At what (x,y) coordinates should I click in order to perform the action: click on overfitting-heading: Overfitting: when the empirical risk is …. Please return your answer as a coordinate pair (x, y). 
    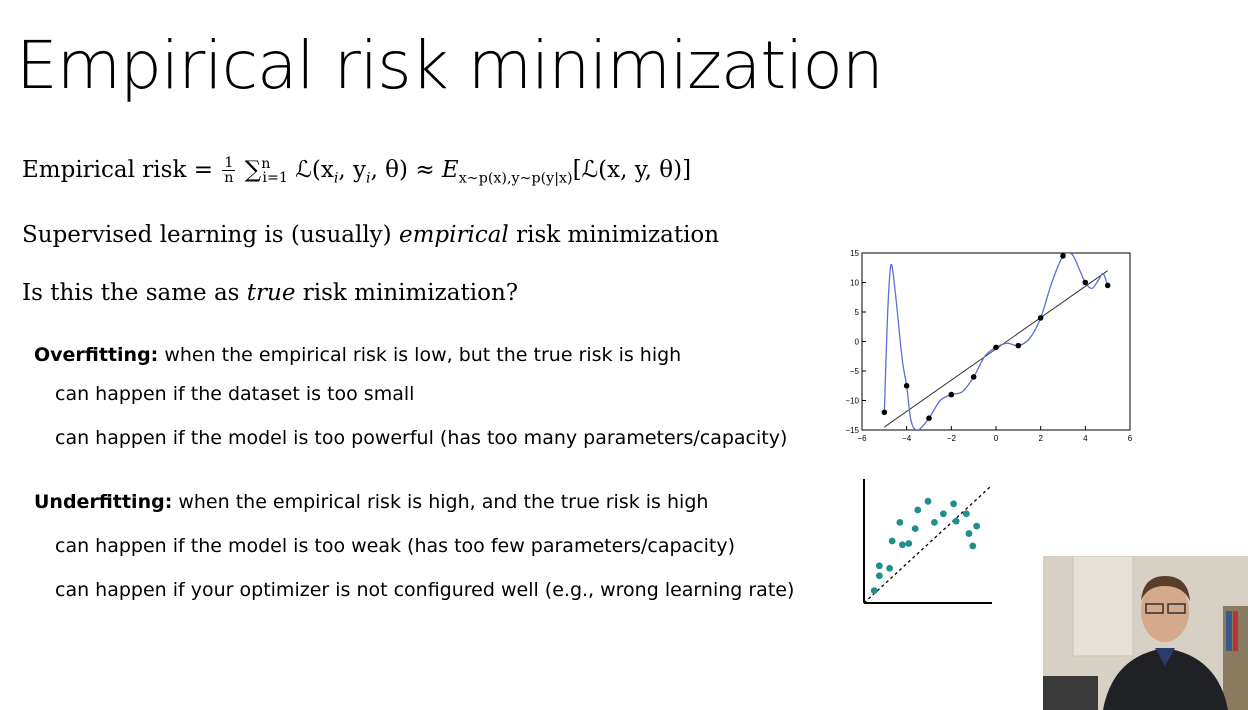
    Looking at the image, I should click on (358, 355).